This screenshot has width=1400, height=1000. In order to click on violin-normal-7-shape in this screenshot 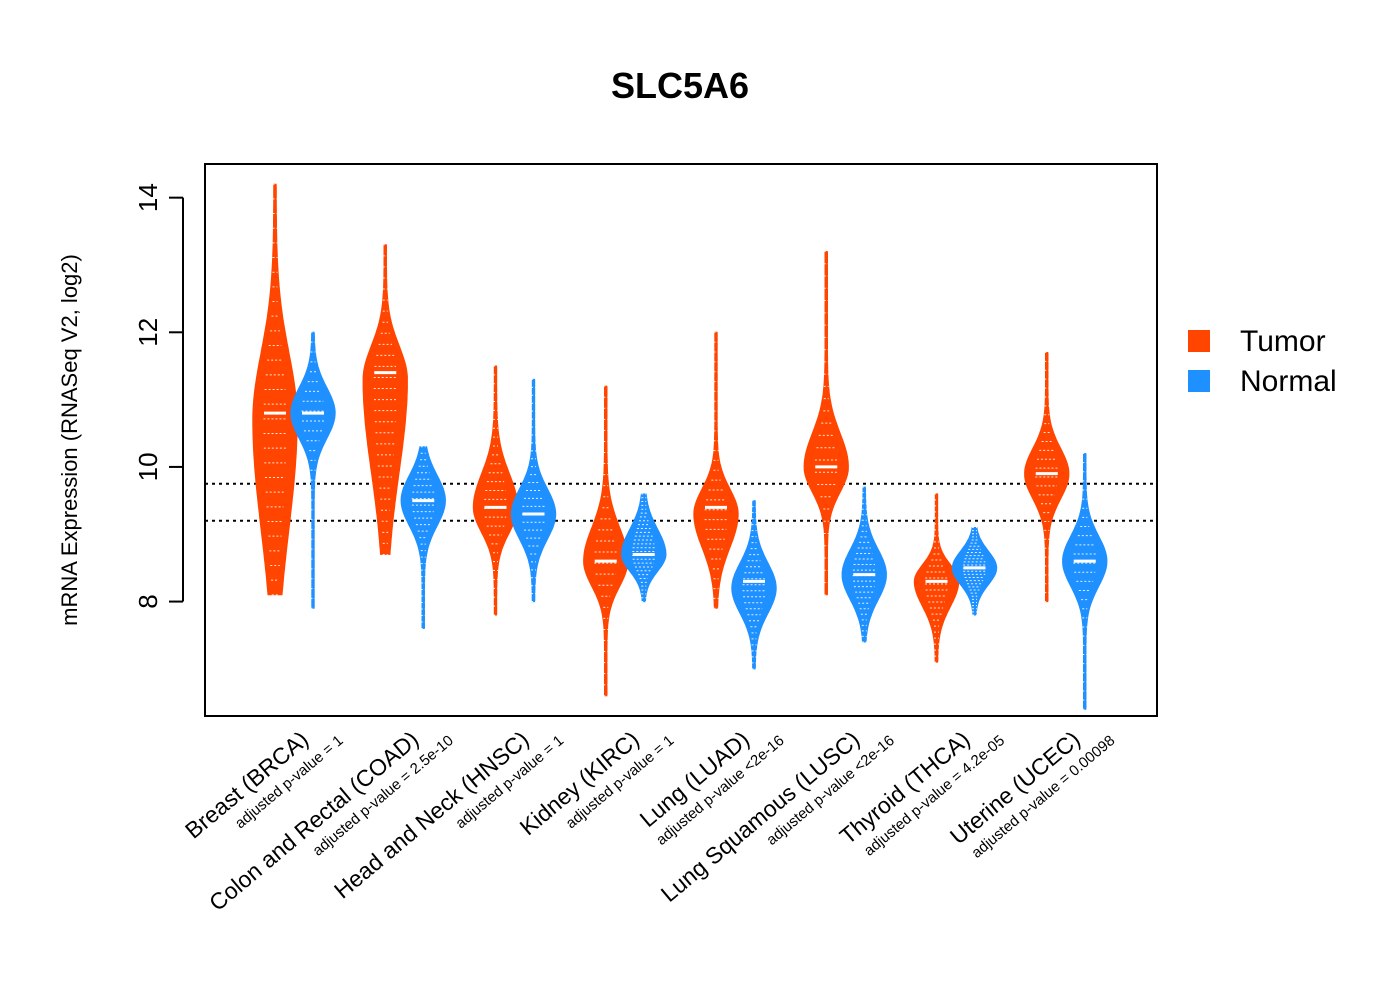, I will do `click(974, 571)`.